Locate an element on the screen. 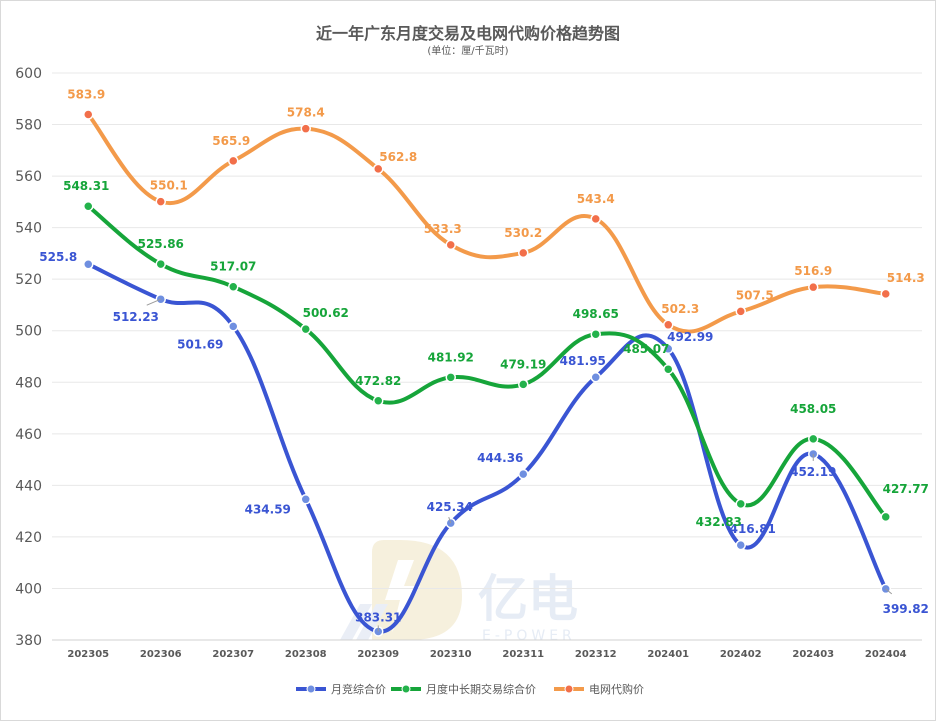 The image size is (936, 721). watermark-subtext: E-POWER is located at coordinates (529, 636).